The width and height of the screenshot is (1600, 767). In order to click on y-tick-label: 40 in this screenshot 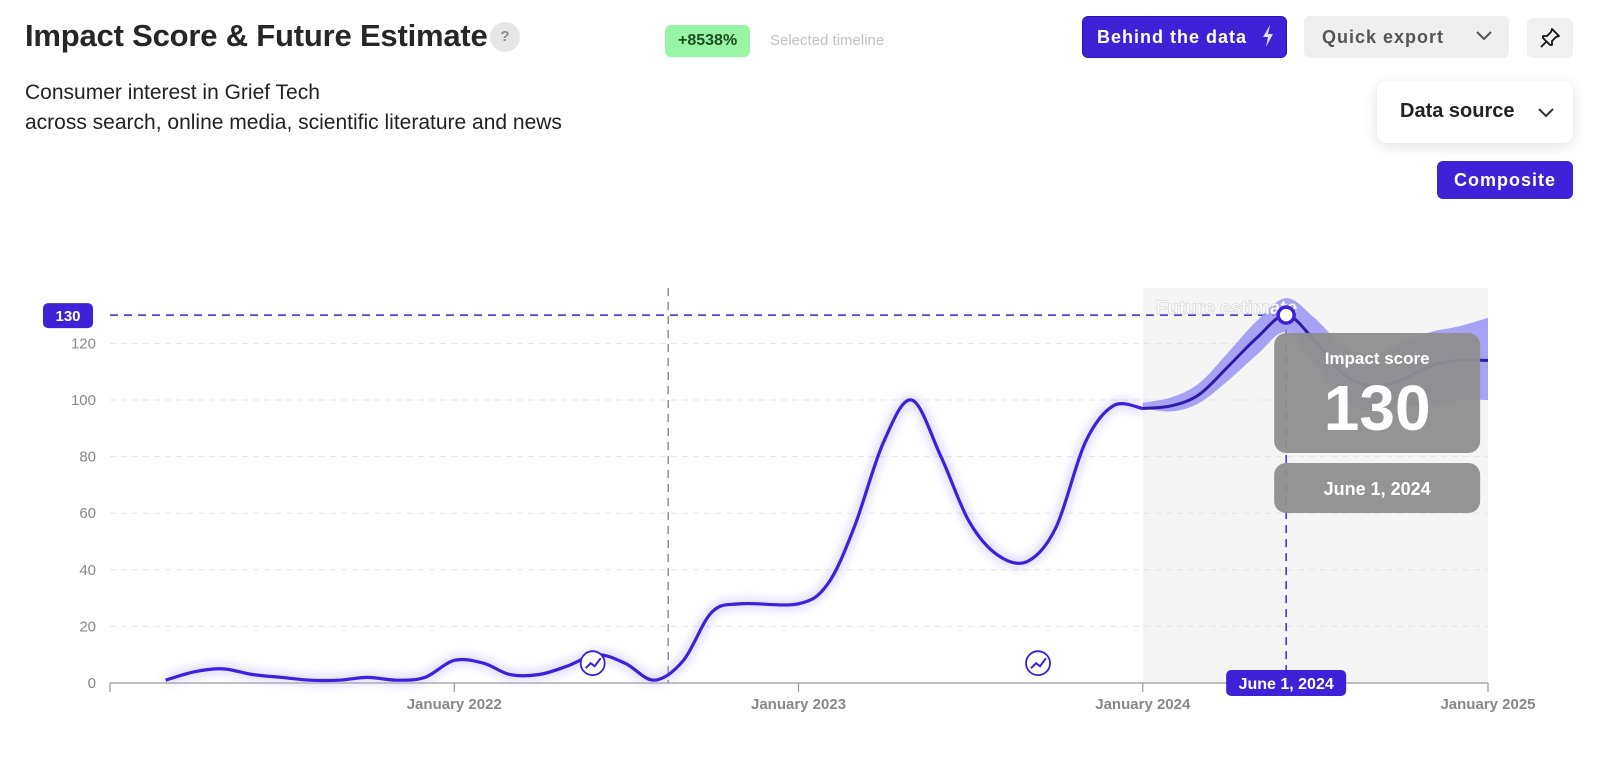, I will do `click(87, 570)`.